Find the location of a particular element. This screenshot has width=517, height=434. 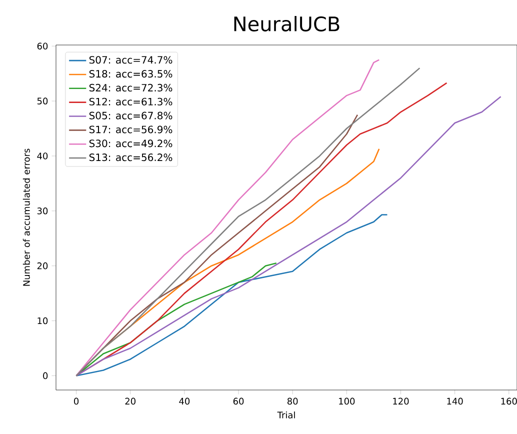

x-tick-label: 60 is located at coordinates (238, 401).